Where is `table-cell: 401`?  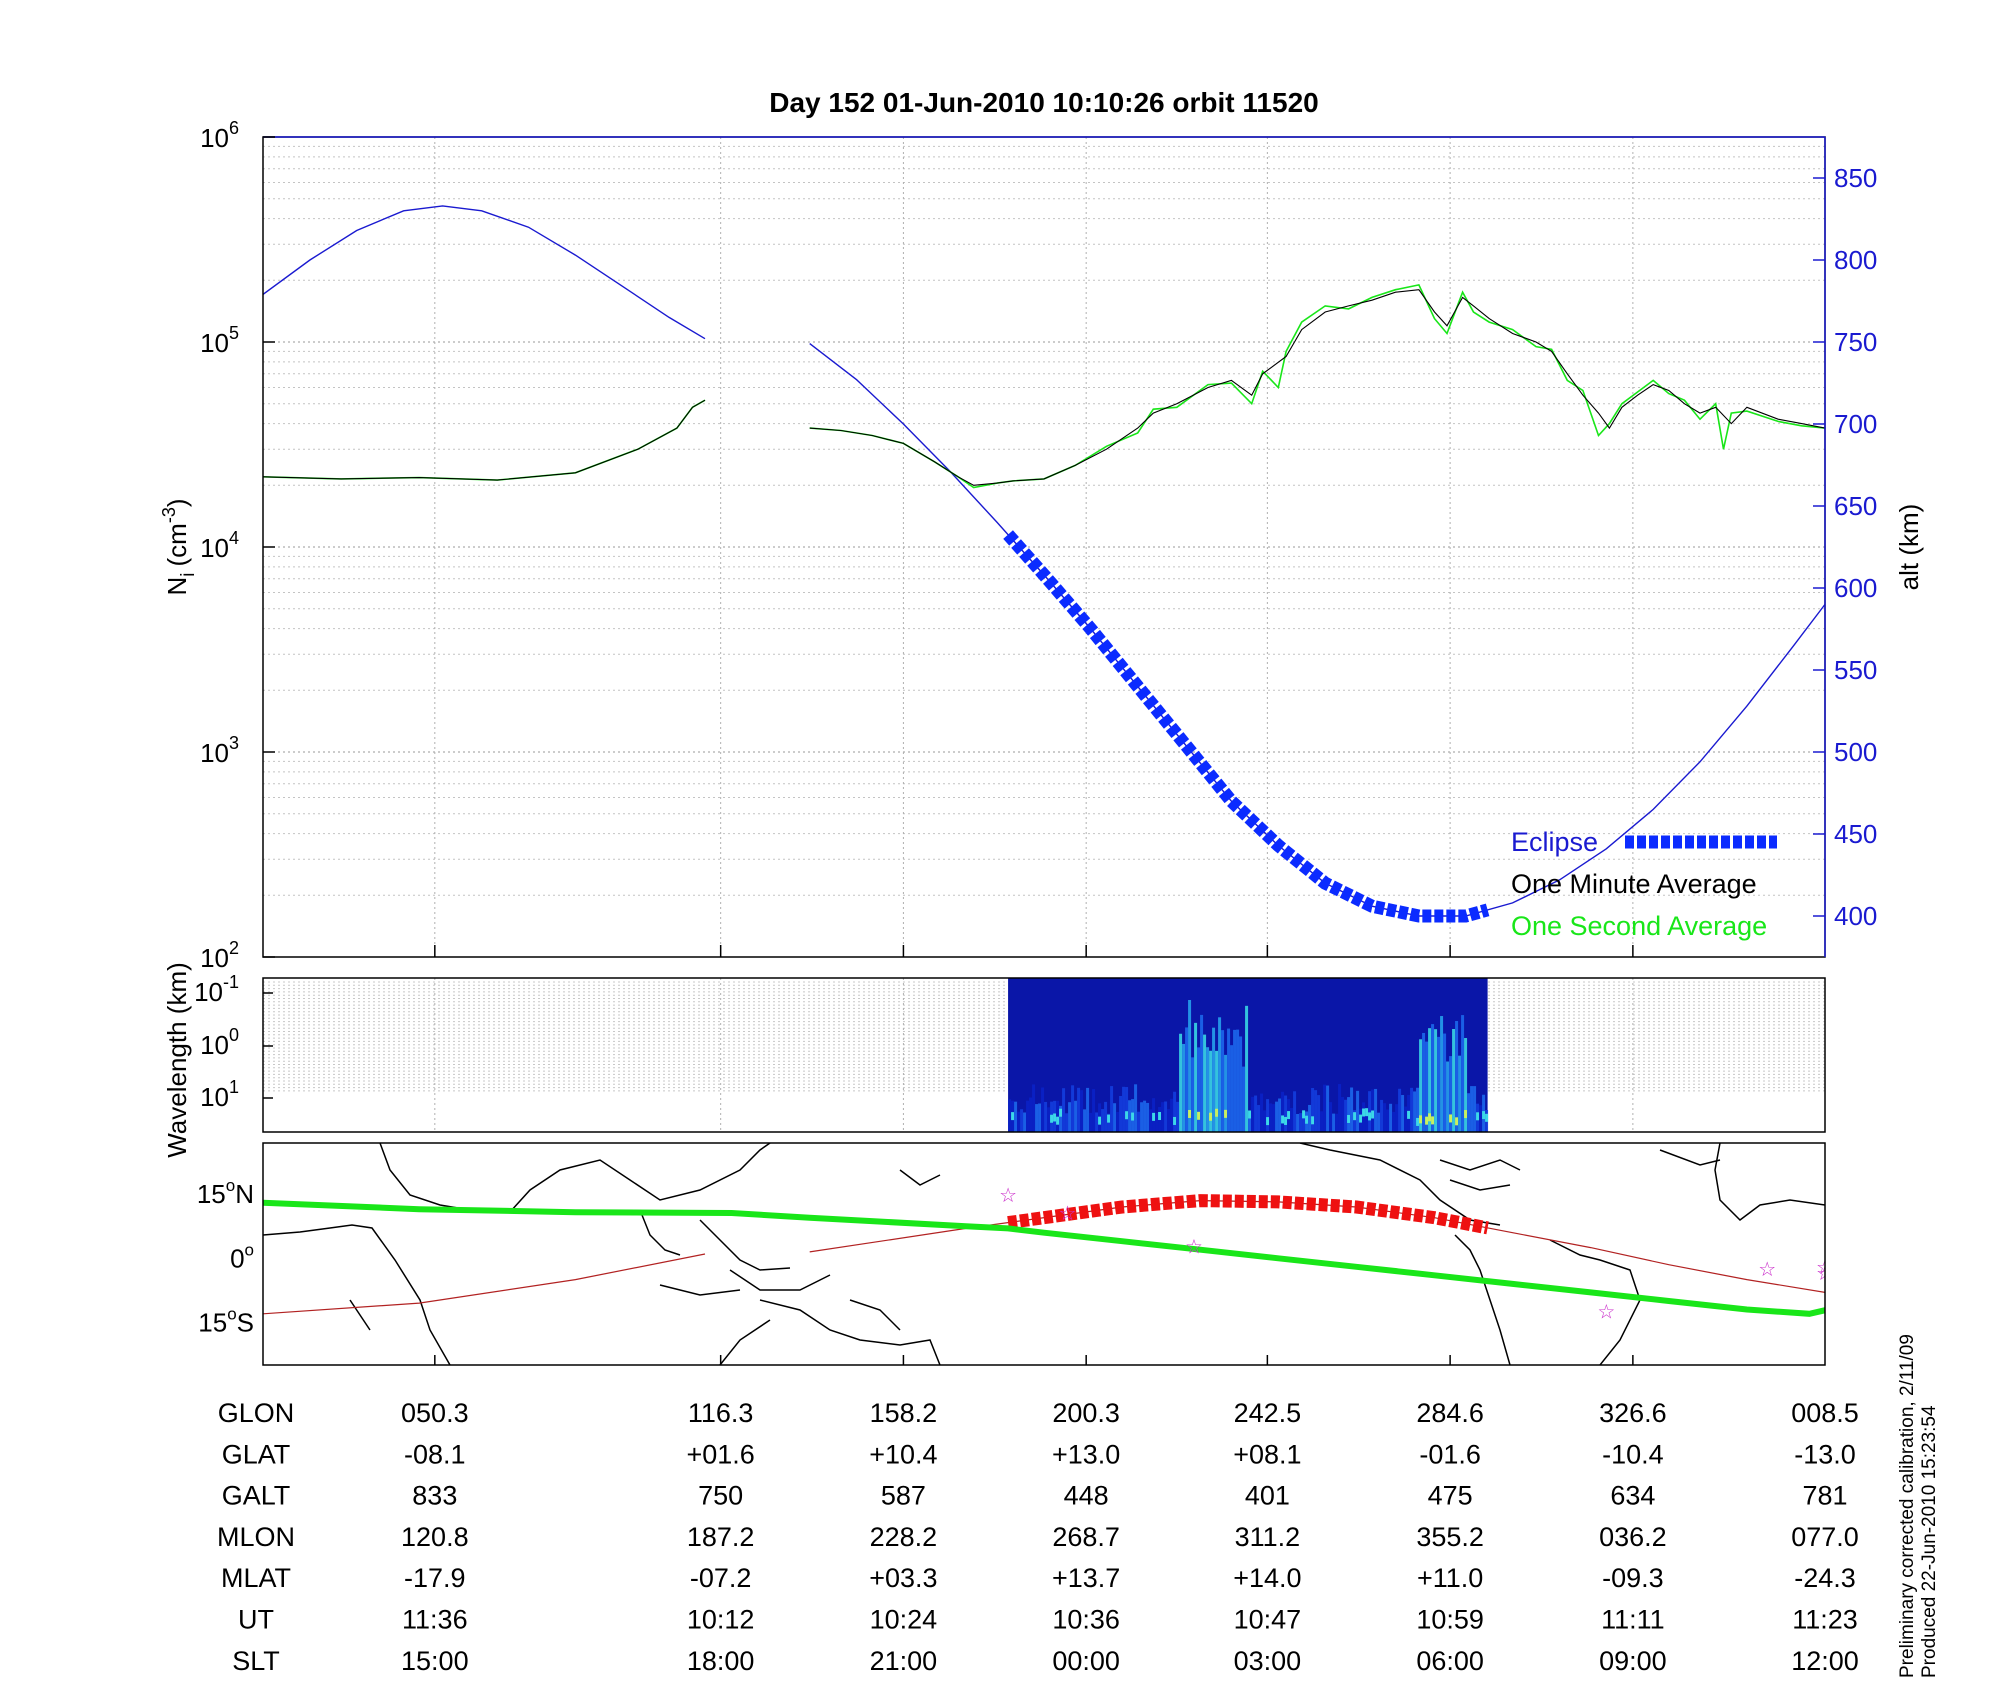 table-cell: 401 is located at coordinates (1267, 1496).